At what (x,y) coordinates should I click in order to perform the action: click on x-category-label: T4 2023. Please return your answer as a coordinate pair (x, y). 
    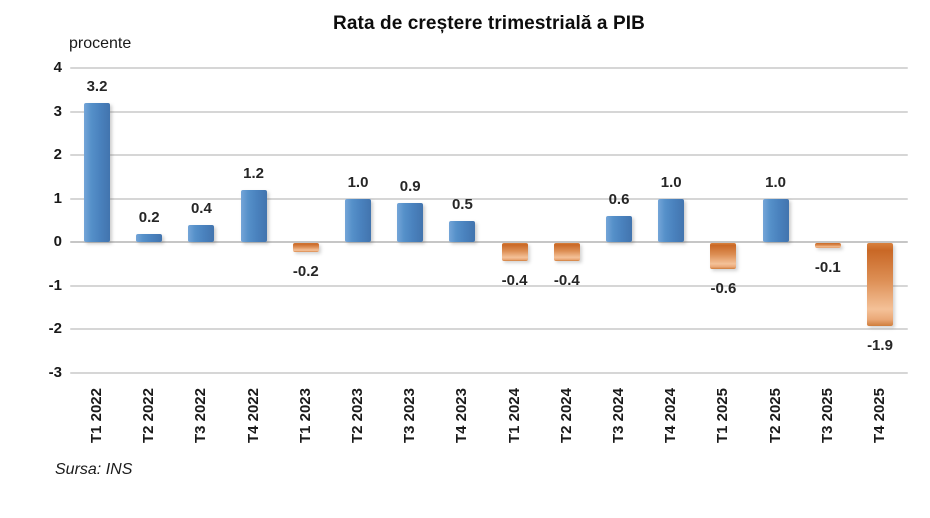
    Looking at the image, I should click on (462, 416).